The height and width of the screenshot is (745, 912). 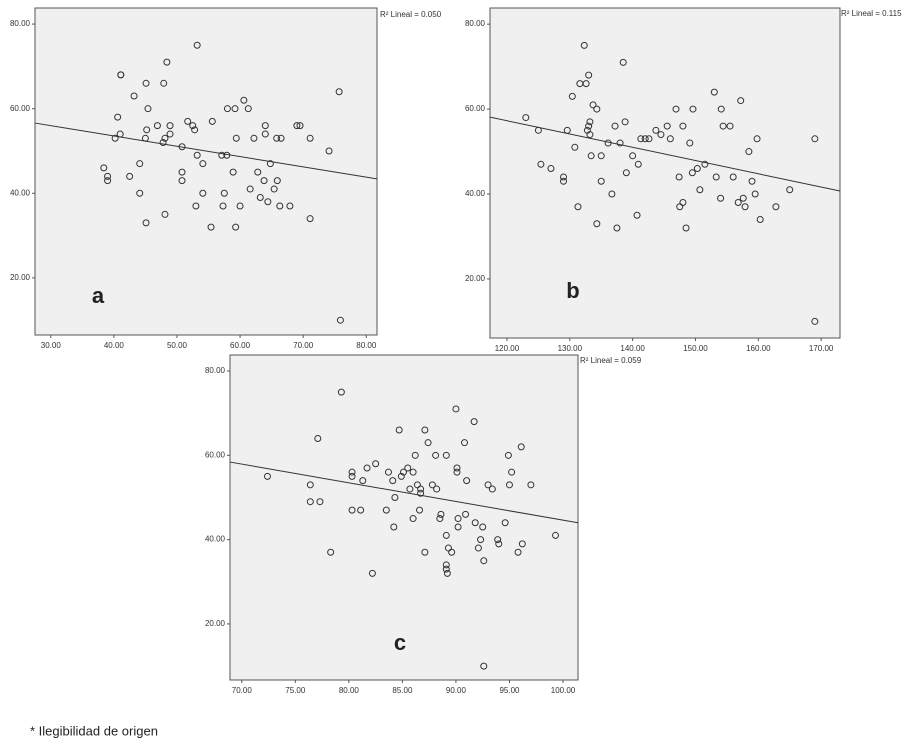 I want to click on r2-annotation: R² Lineal = 0.059, so click(x=611, y=360).